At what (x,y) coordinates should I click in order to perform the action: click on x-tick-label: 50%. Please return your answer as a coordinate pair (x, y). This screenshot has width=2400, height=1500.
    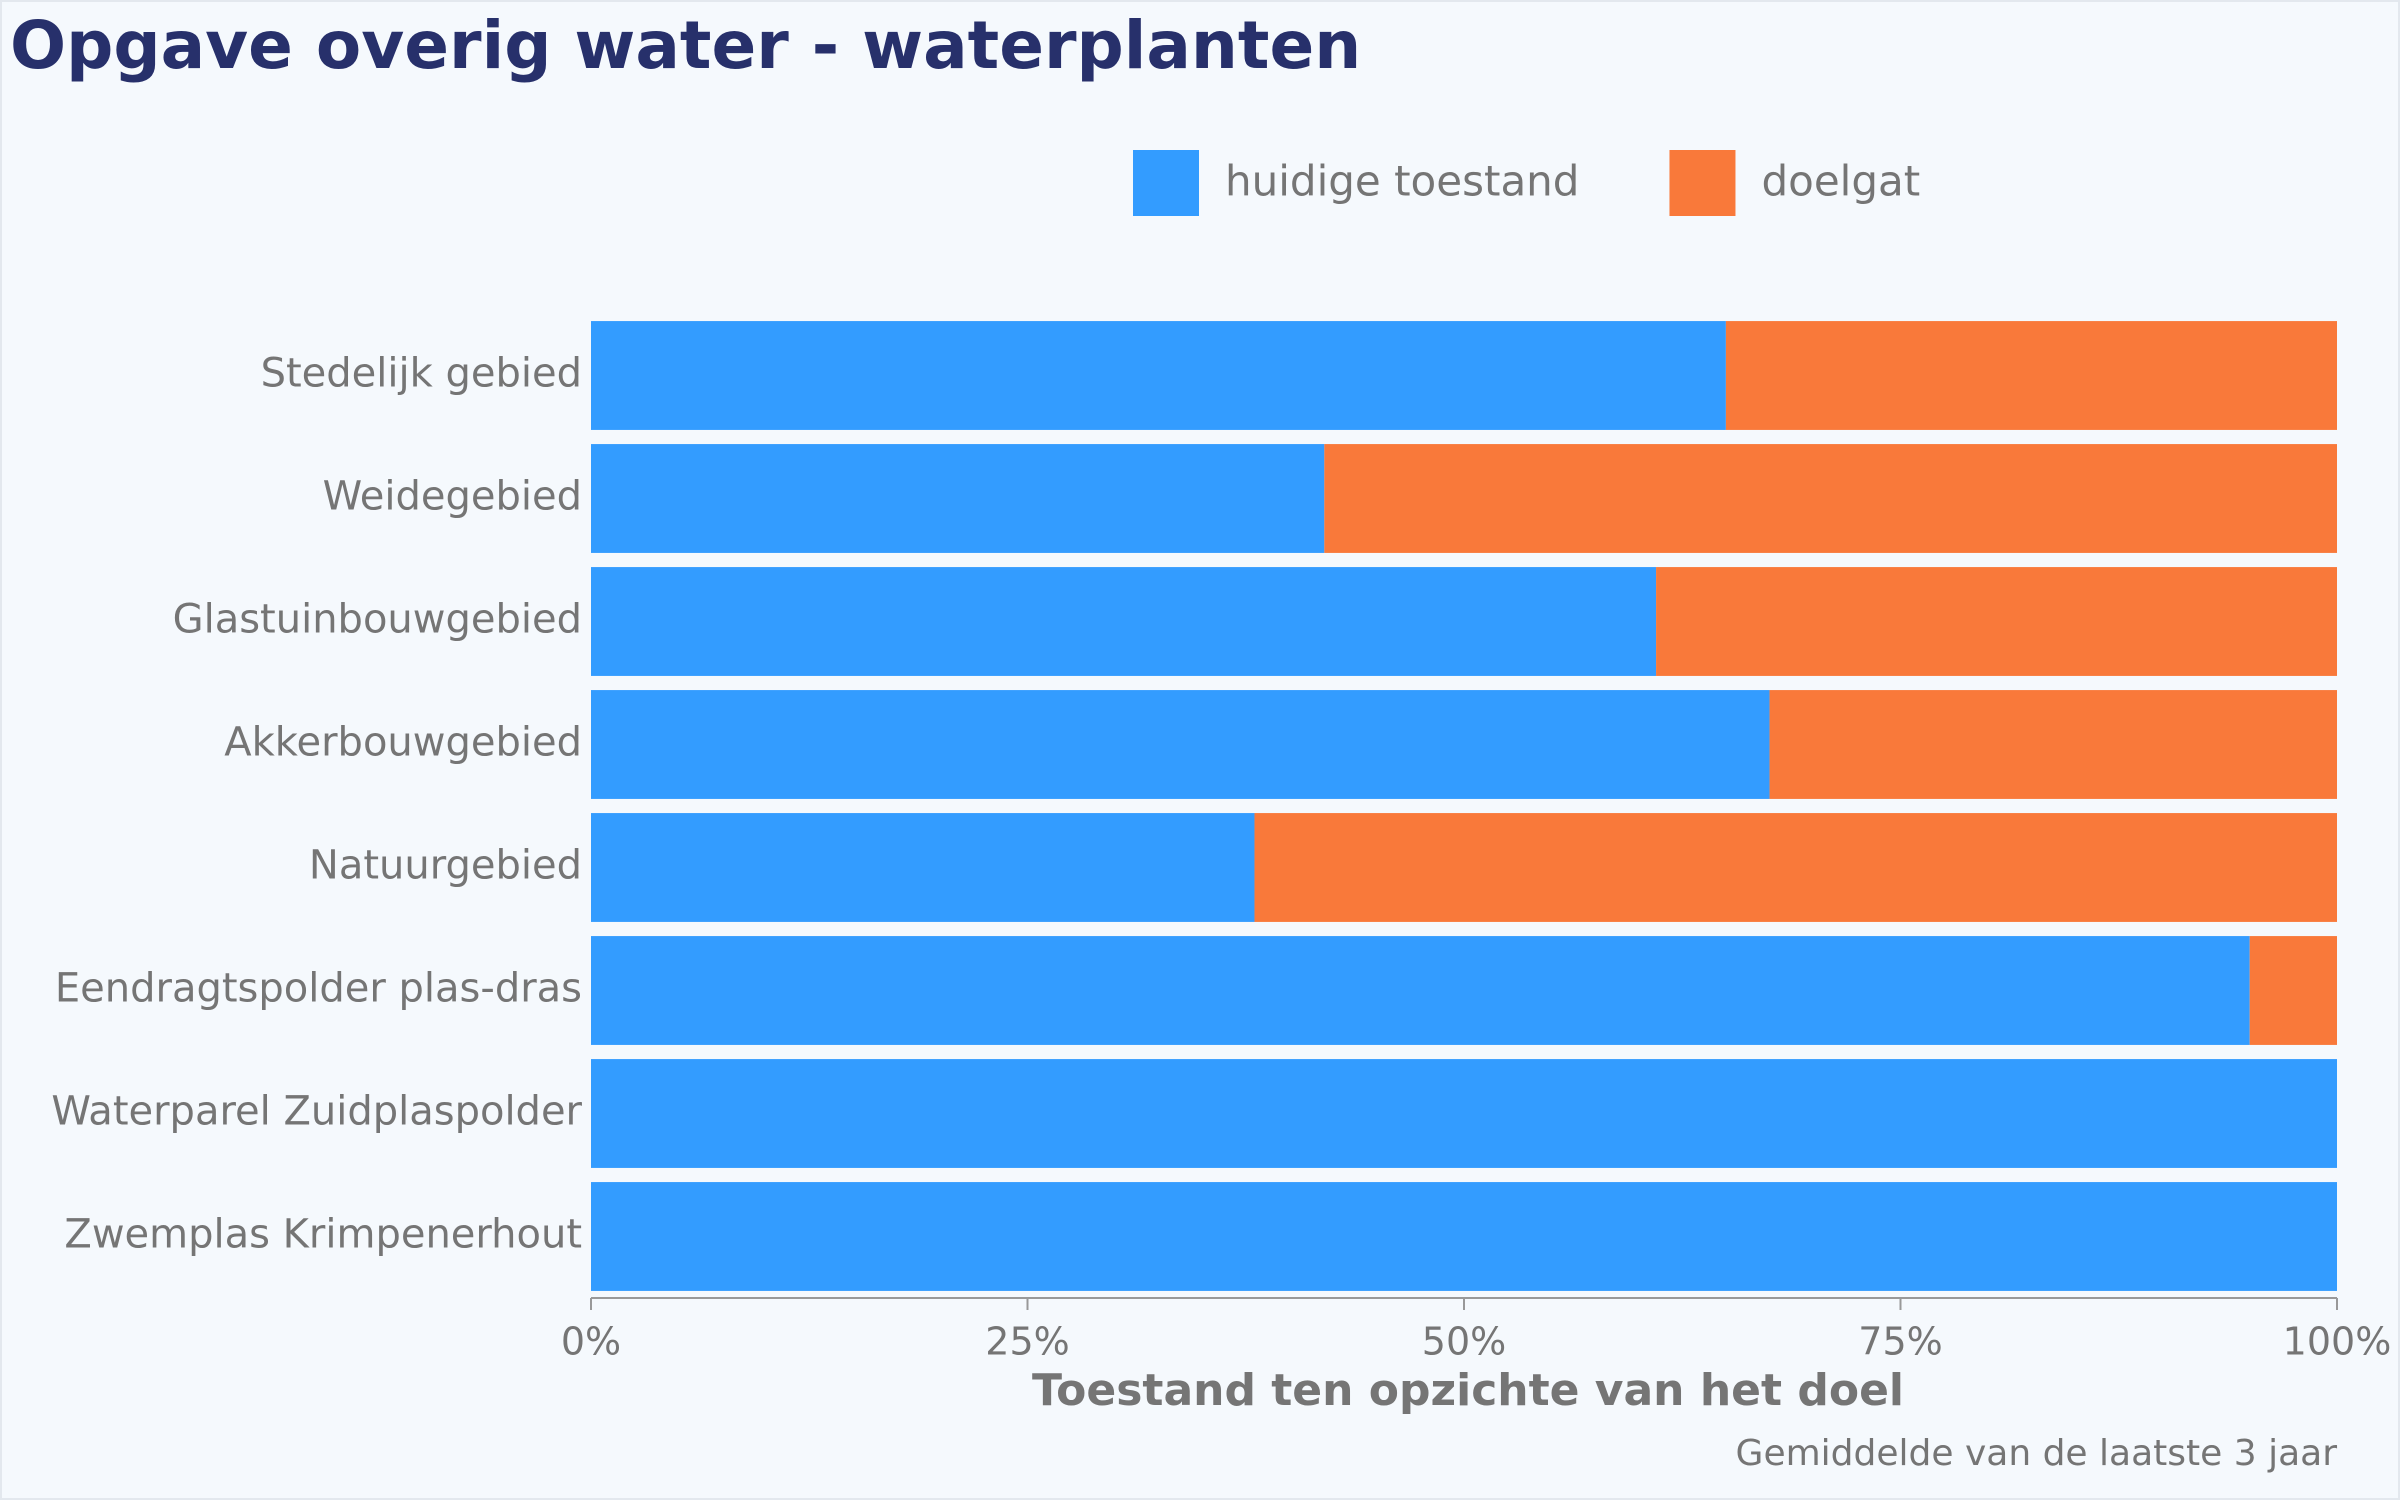
    Looking at the image, I should click on (1464, 1342).